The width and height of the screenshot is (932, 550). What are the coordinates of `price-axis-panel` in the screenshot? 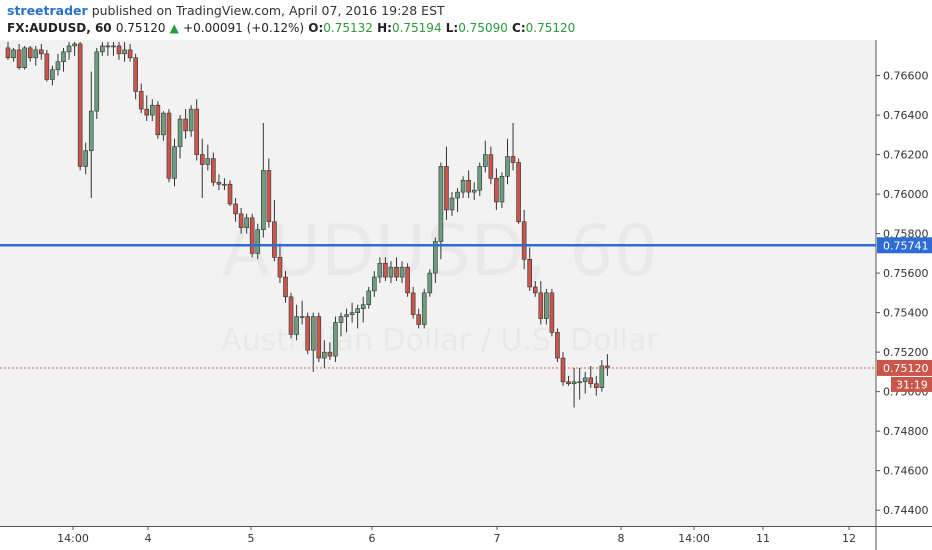 It's located at (904, 295).